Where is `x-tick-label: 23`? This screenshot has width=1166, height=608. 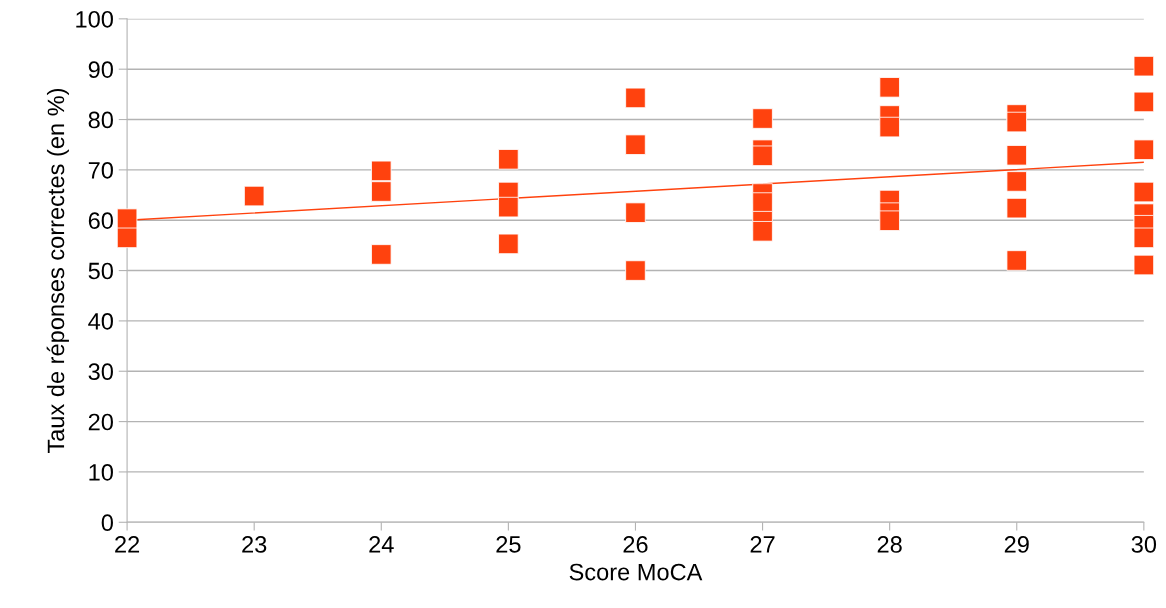 x-tick-label: 23 is located at coordinates (254, 544).